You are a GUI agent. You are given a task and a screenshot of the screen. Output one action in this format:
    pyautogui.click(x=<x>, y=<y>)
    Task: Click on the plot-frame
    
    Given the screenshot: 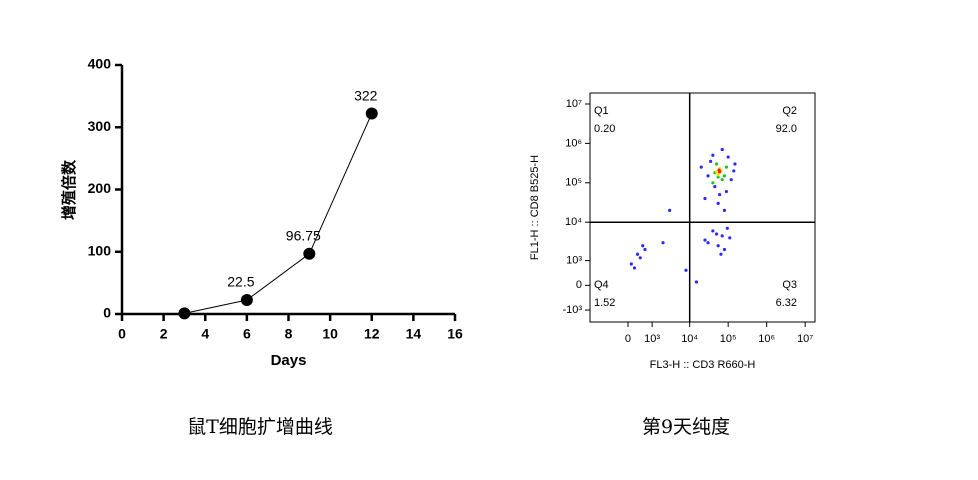 What is the action you would take?
    pyautogui.click(x=702, y=207)
    